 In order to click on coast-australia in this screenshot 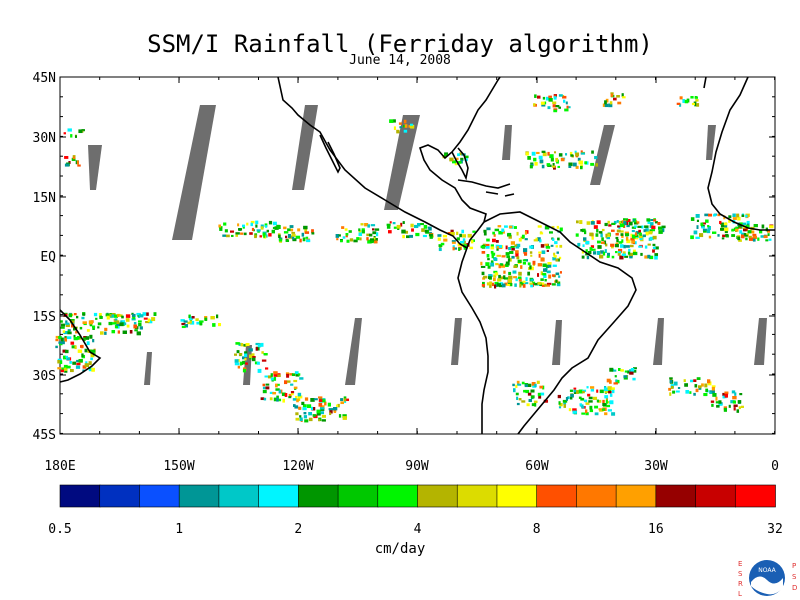, I will do `click(80, 346)`.